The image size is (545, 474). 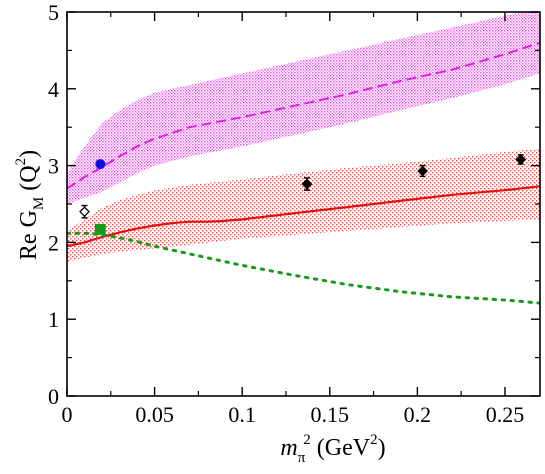 I want to click on x-tick-label: 0.1, so click(x=242, y=414).